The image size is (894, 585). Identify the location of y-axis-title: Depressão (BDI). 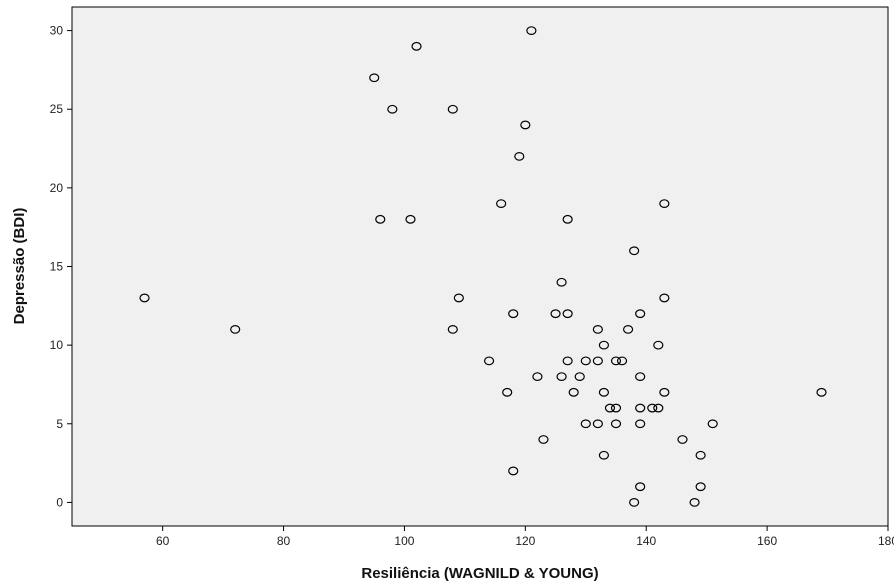
(19, 266).